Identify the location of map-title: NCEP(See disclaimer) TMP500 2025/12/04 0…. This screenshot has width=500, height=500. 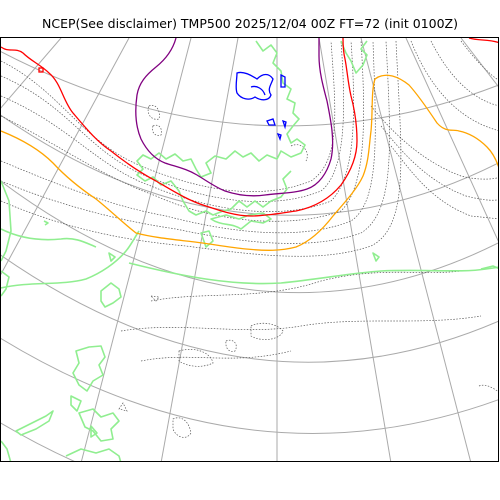
(249, 23).